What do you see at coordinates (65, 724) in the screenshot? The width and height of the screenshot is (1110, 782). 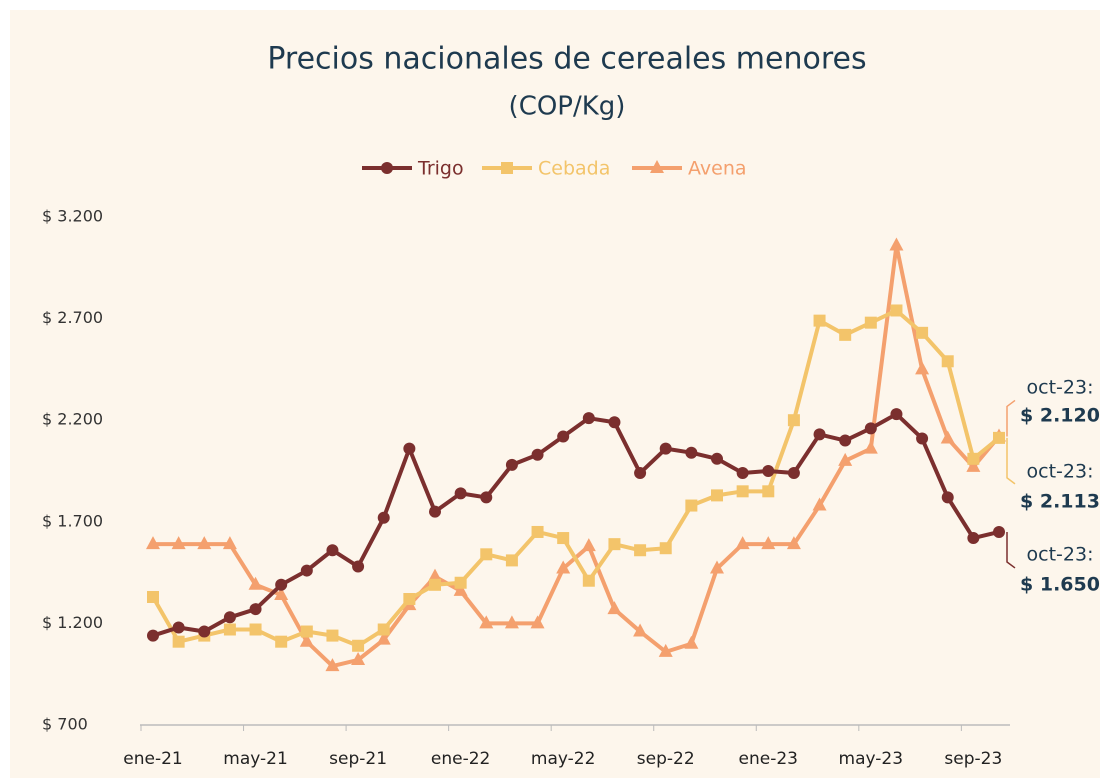 I see `y-tick-label: $ 700` at bounding box center [65, 724].